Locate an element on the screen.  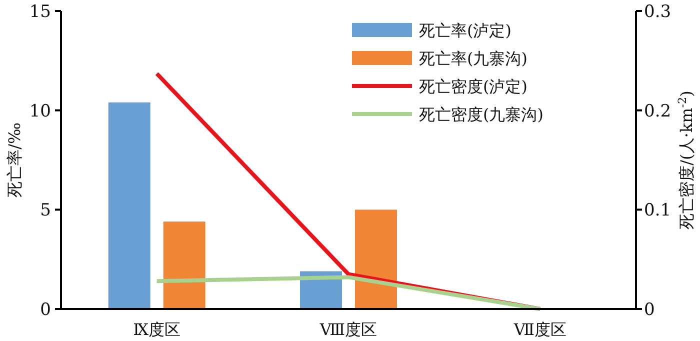
y-tick-label: 15 is located at coordinates (40, 12).